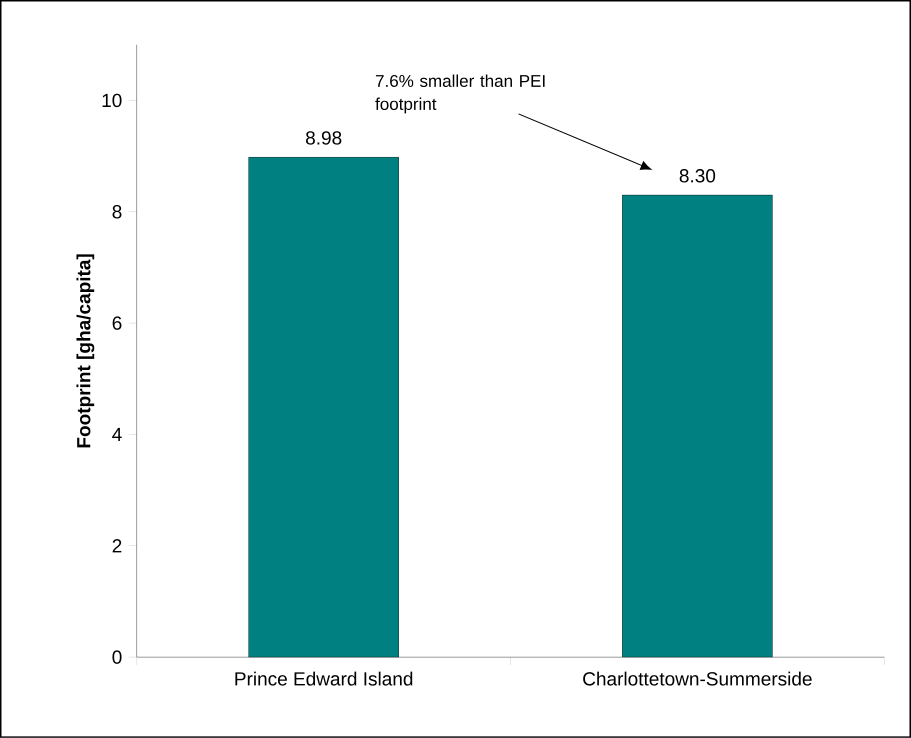 Image resolution: width=911 pixels, height=738 pixels. Describe the element at coordinates (117, 545) in the screenshot. I see `y-tick-label: 2` at that location.